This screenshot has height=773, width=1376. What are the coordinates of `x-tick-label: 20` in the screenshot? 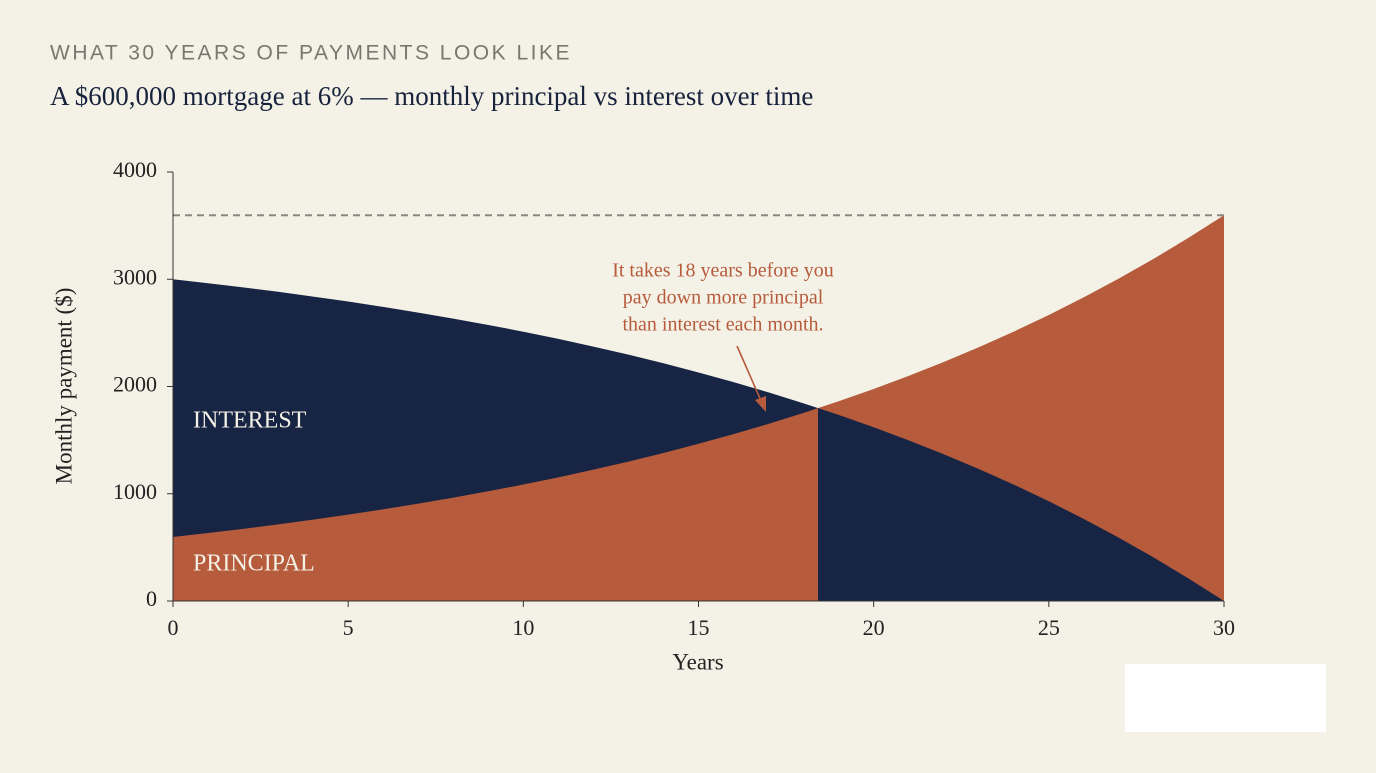 It's located at (874, 627).